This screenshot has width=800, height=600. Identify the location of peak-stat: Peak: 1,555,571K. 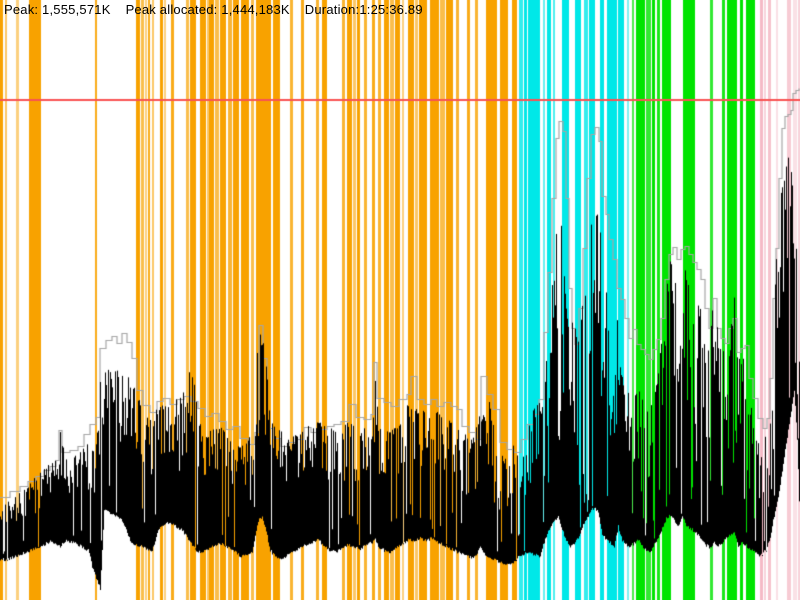
(57, 9).